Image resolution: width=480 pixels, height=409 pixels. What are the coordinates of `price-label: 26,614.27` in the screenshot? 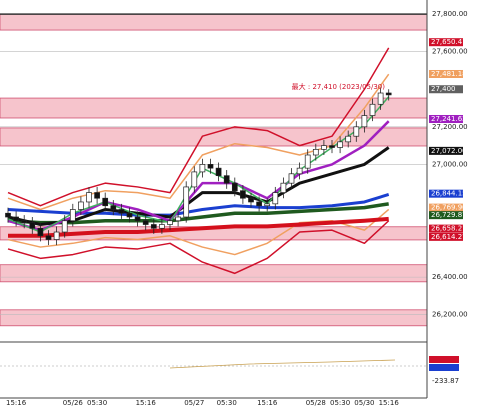 It's located at (449, 237).